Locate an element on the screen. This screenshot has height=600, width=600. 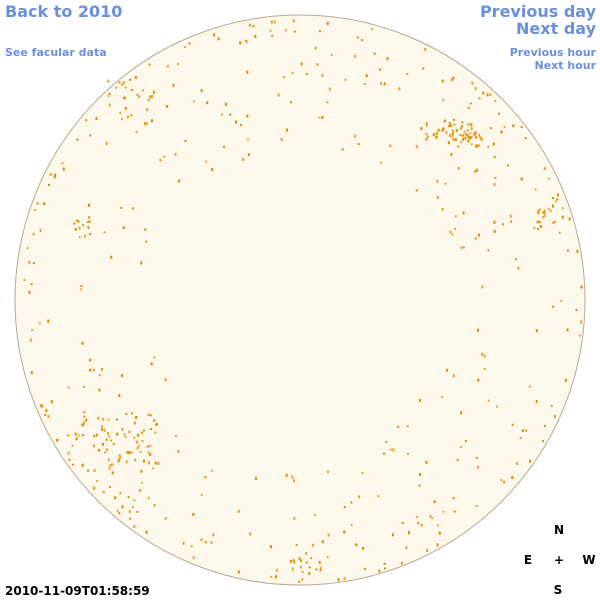
compass-north: N is located at coordinates (559, 530).